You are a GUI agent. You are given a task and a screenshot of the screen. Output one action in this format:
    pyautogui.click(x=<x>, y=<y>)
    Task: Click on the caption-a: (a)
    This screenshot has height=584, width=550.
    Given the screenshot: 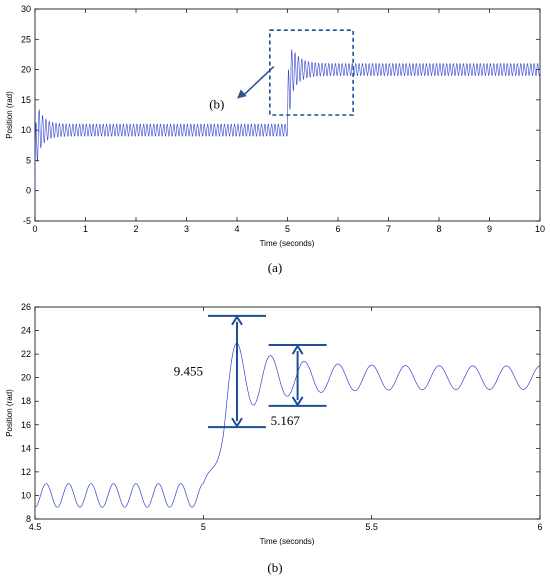 What is the action you would take?
    pyautogui.click(x=275, y=267)
    